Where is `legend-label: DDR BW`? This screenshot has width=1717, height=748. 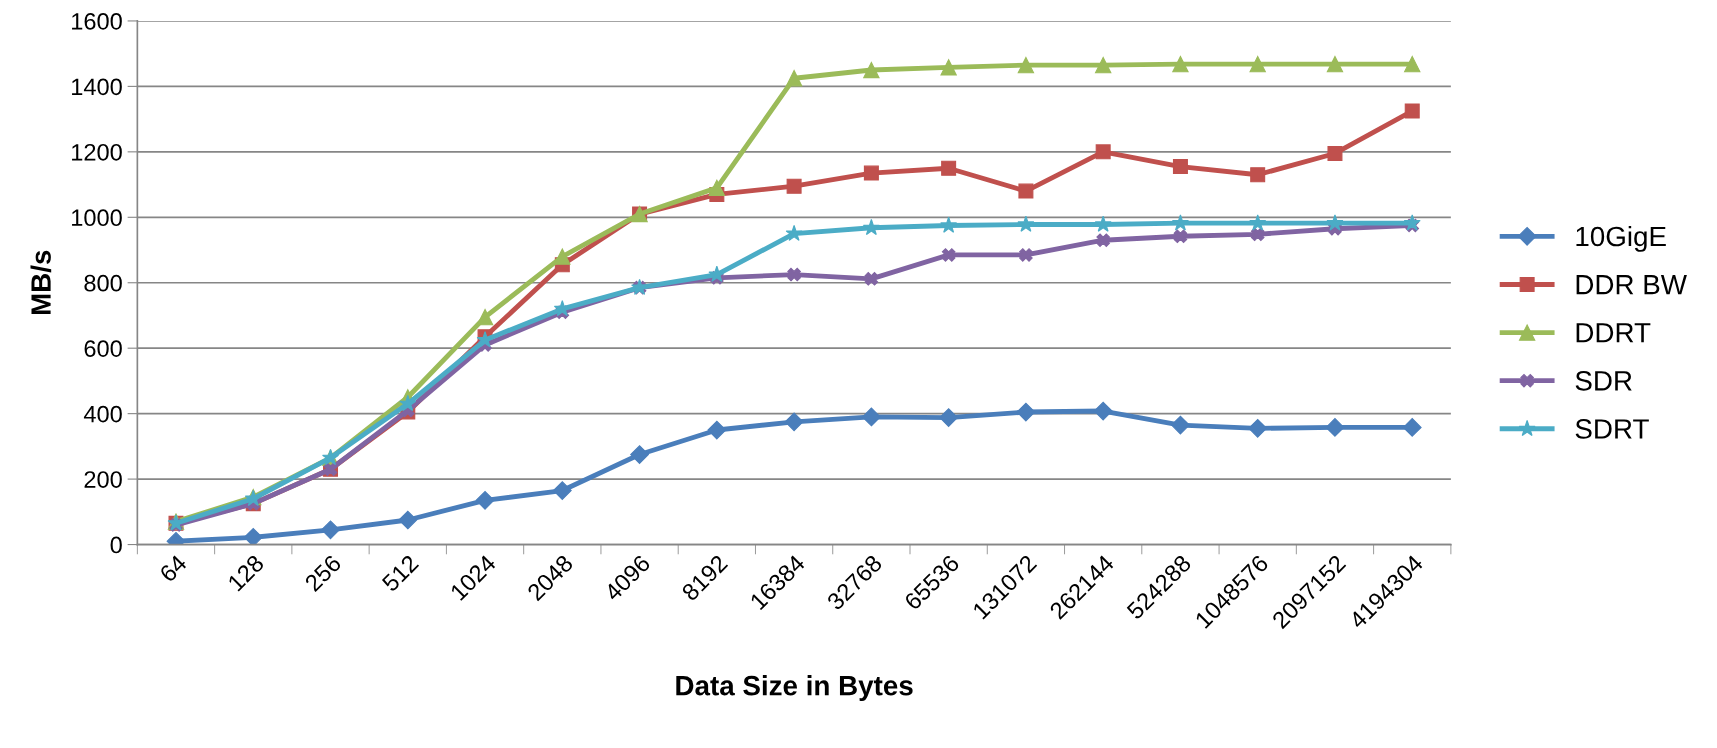 legend-label: DDR BW is located at coordinates (1631, 285).